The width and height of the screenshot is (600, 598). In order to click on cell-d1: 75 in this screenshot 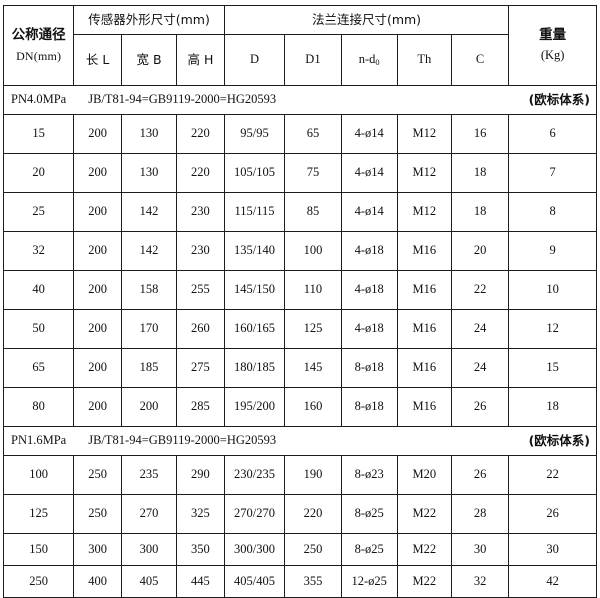, I will do `click(313, 173)`.